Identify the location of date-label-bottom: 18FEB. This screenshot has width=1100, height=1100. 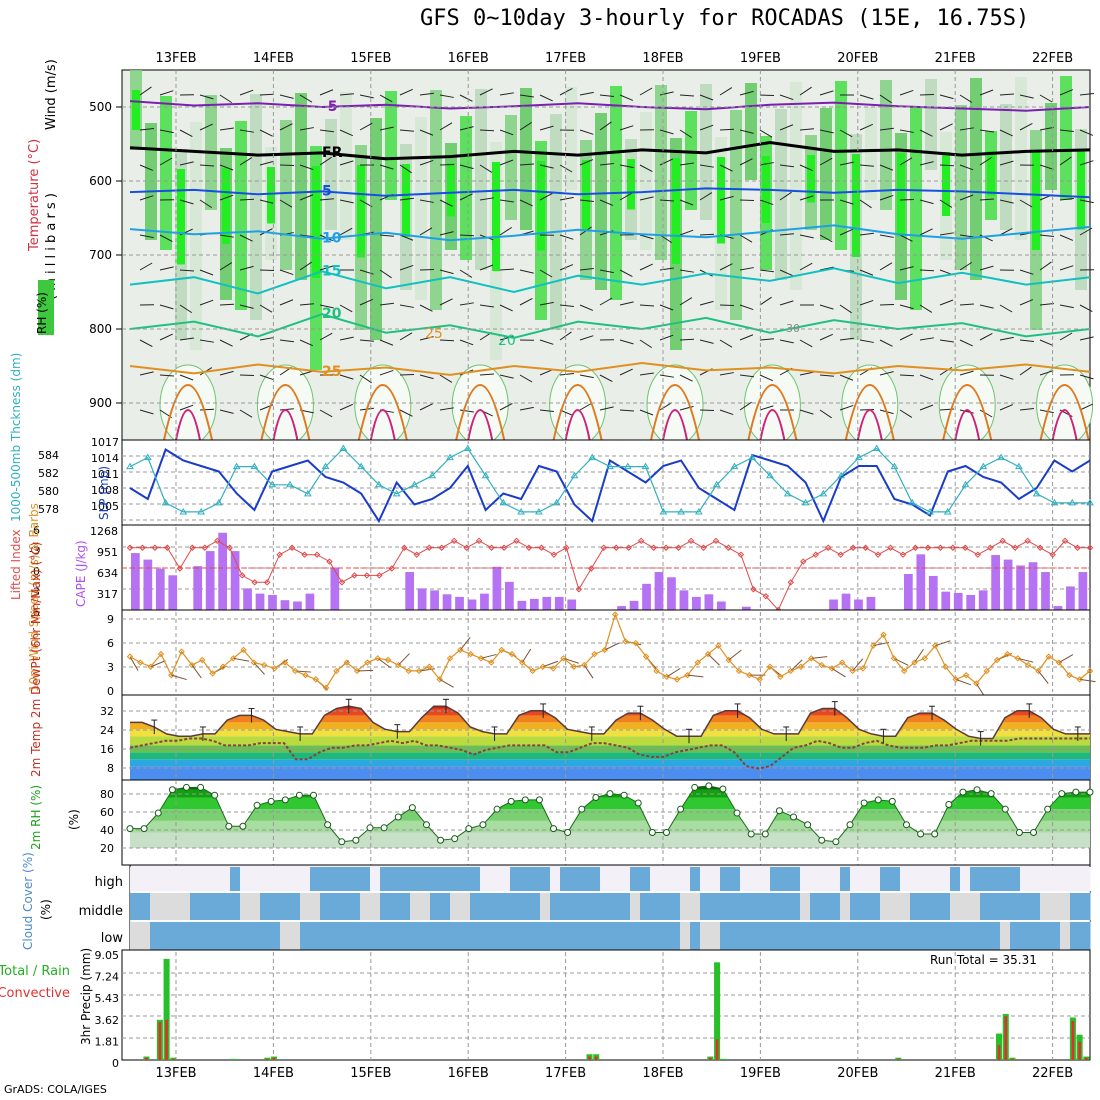
(662, 1073).